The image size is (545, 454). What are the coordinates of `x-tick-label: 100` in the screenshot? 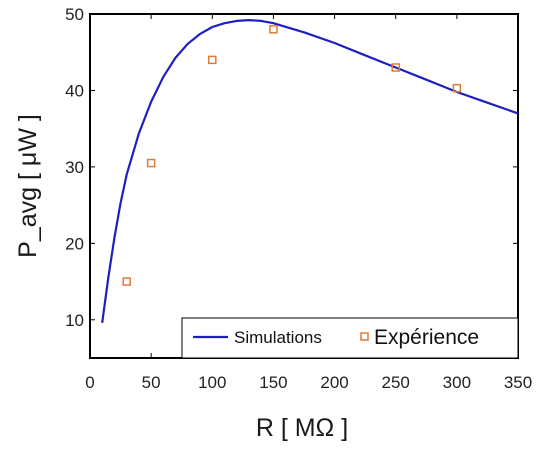 It's located at (212, 382).